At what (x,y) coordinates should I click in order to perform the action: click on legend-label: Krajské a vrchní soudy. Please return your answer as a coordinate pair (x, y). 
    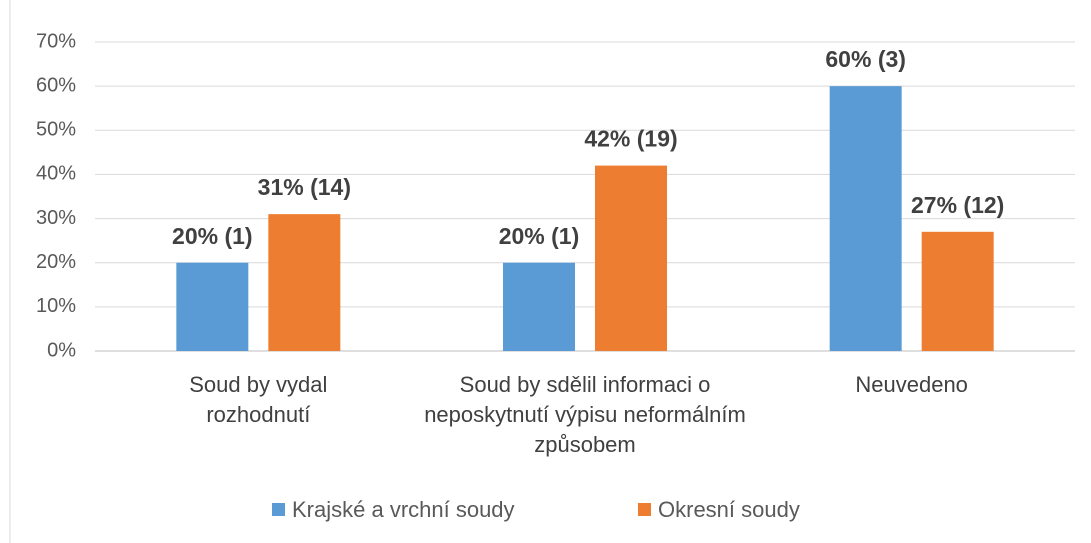
    Looking at the image, I should click on (403, 509).